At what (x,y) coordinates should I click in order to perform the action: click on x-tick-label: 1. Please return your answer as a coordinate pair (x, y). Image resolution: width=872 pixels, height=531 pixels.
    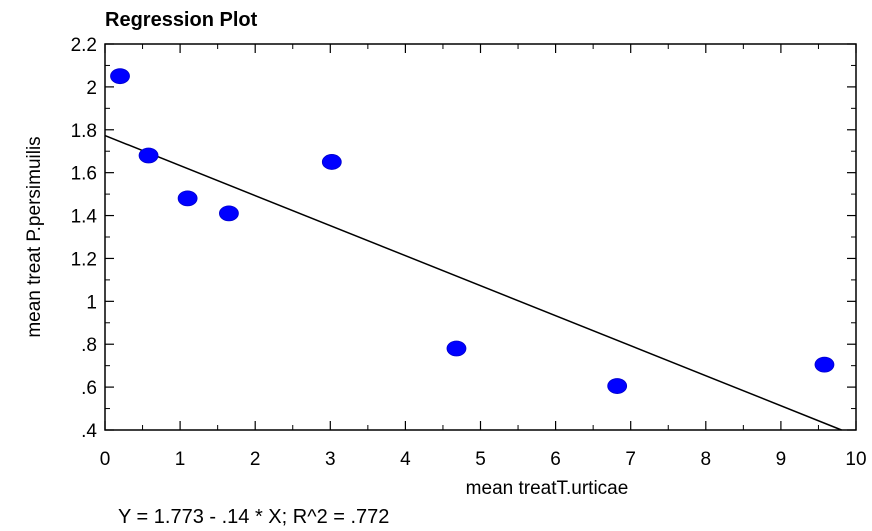
    Looking at the image, I should click on (180, 459).